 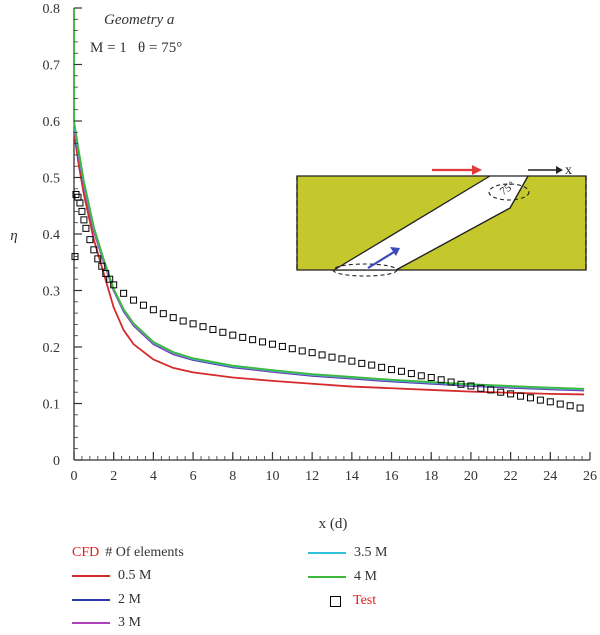 What do you see at coordinates (106, 623) in the screenshot?
I see `legend-item: 3 M` at bounding box center [106, 623].